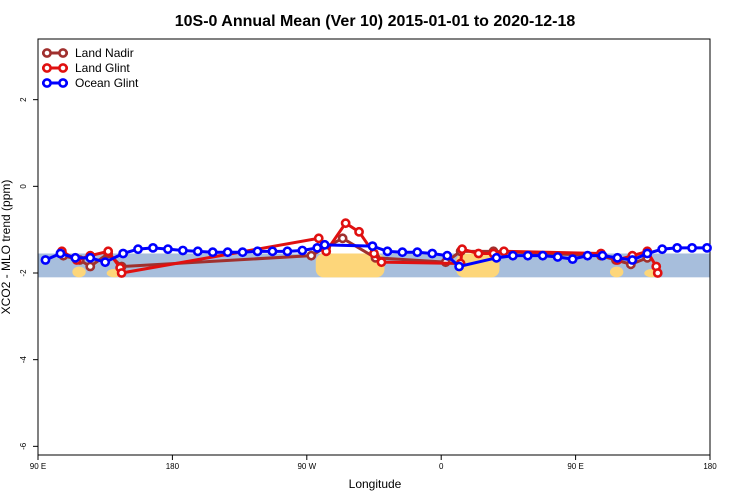 Image resolution: width=750 pixels, height=500 pixels. What do you see at coordinates (63, 83) in the screenshot?
I see `legend-marker-ocean-glint-b` at bounding box center [63, 83].